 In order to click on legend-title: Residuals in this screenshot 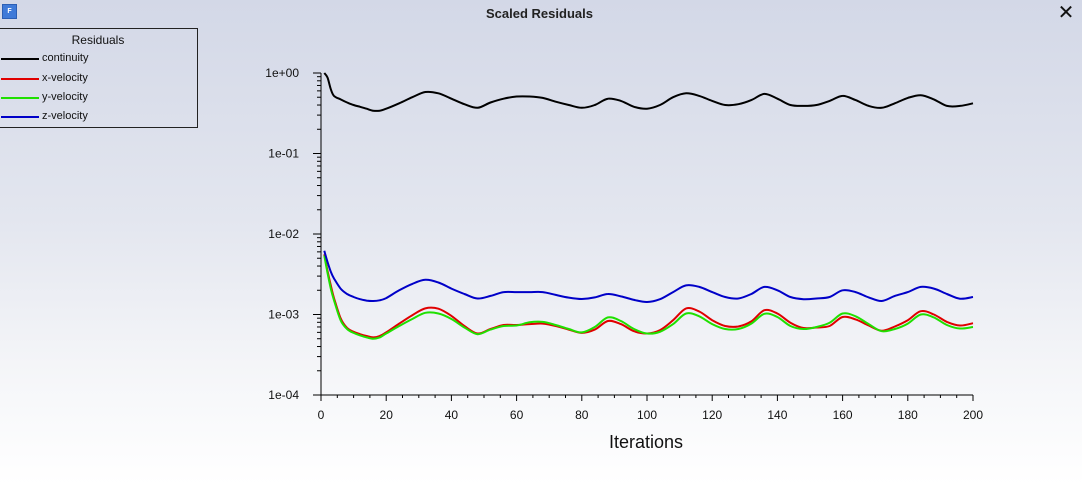, I will do `click(98, 40)`.